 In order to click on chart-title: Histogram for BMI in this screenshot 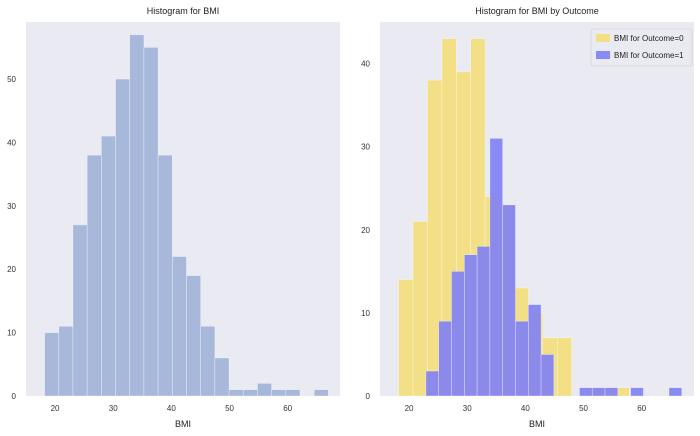, I will do `click(183, 11)`.